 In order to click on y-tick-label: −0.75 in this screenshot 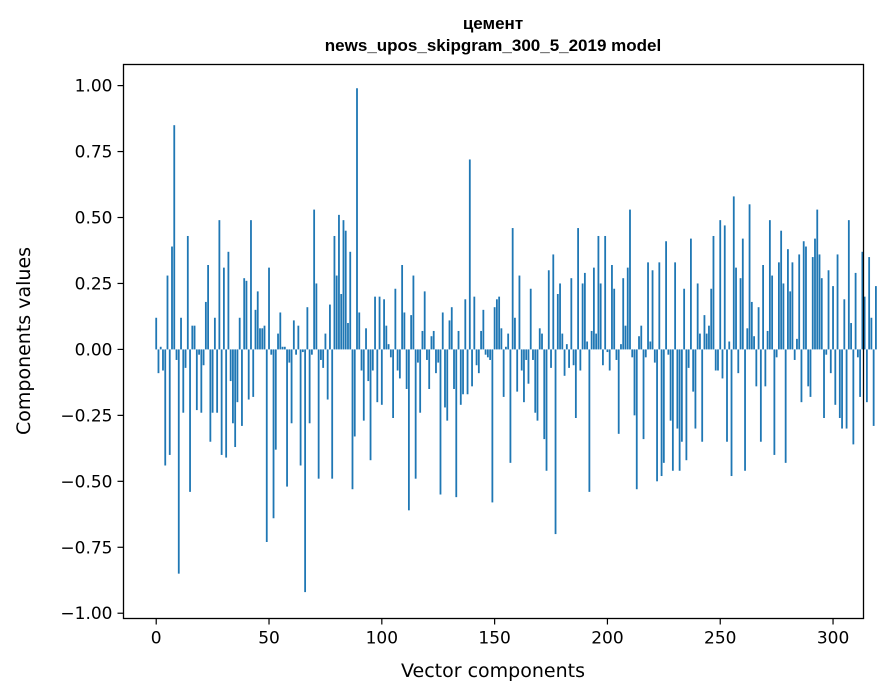, I will do `click(86, 548)`.